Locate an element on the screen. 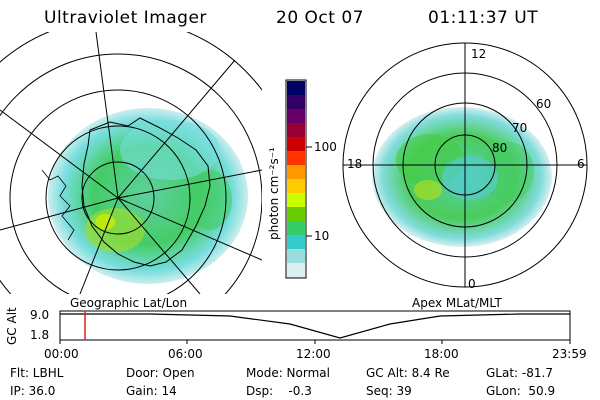 Image resolution: width=600 pixels, height=400 pixels. left-panel-caption: Geographic Lat/Lon is located at coordinates (129, 303).